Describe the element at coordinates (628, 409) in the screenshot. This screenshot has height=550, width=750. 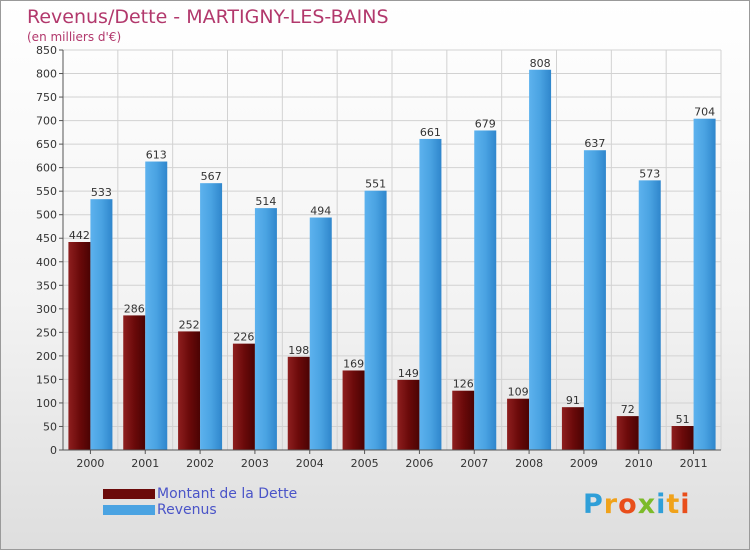
I see `data-label-dette-2010: 72` at that location.